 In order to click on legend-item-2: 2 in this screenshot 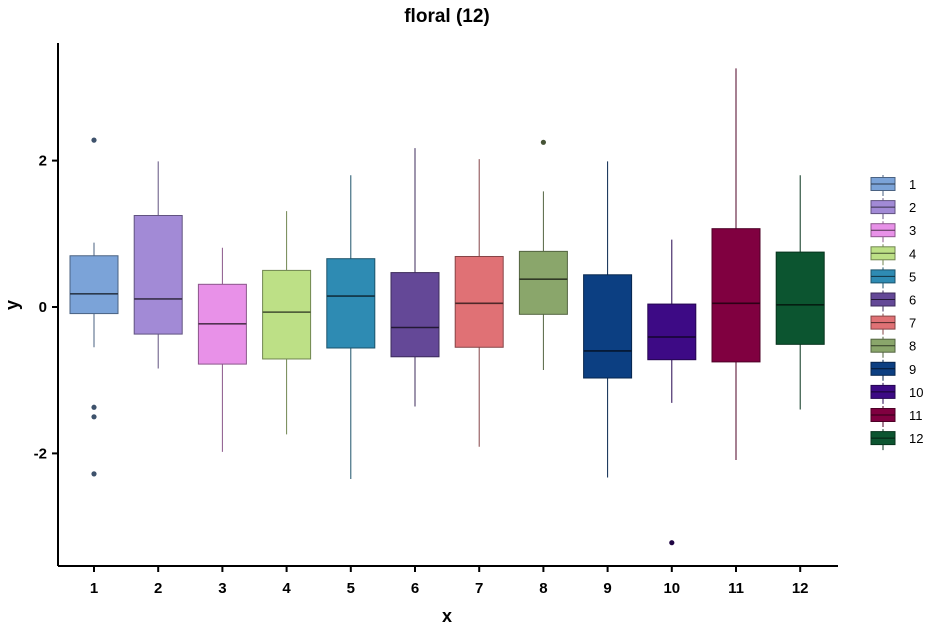, I will do `click(893, 209)`.